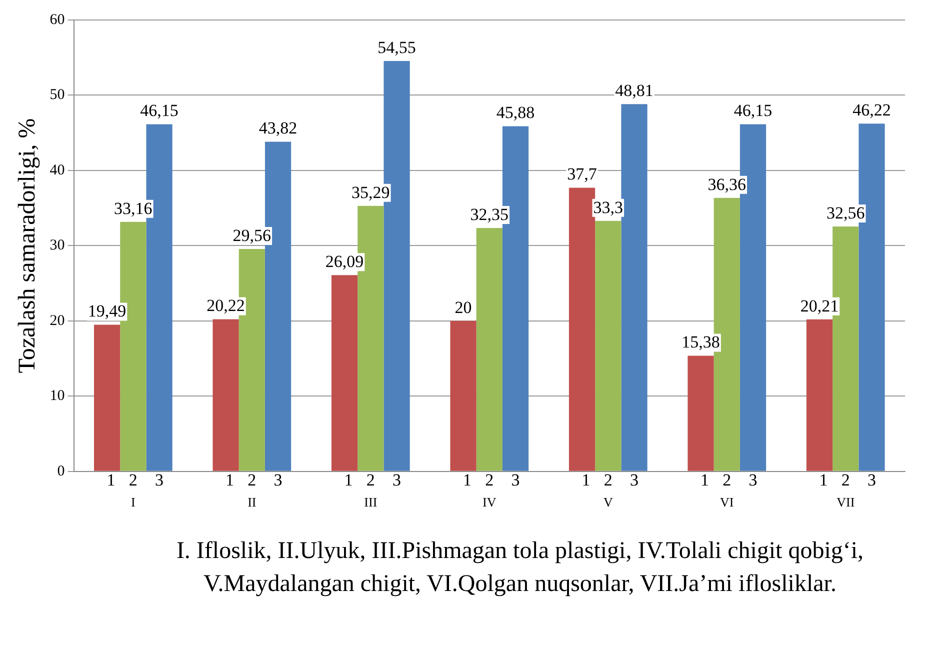  Describe the element at coordinates (520, 568) in the screenshot. I see `text: I. Ifloslik, II.Ulyuk, III.Pishmagan tola plastigi, IV.Tolali chigit qobig‘i, V.Maydalangan chigit, VI.Qolgan nuqsonlar, VII.Ja’mi iflosliklar.` at that location.